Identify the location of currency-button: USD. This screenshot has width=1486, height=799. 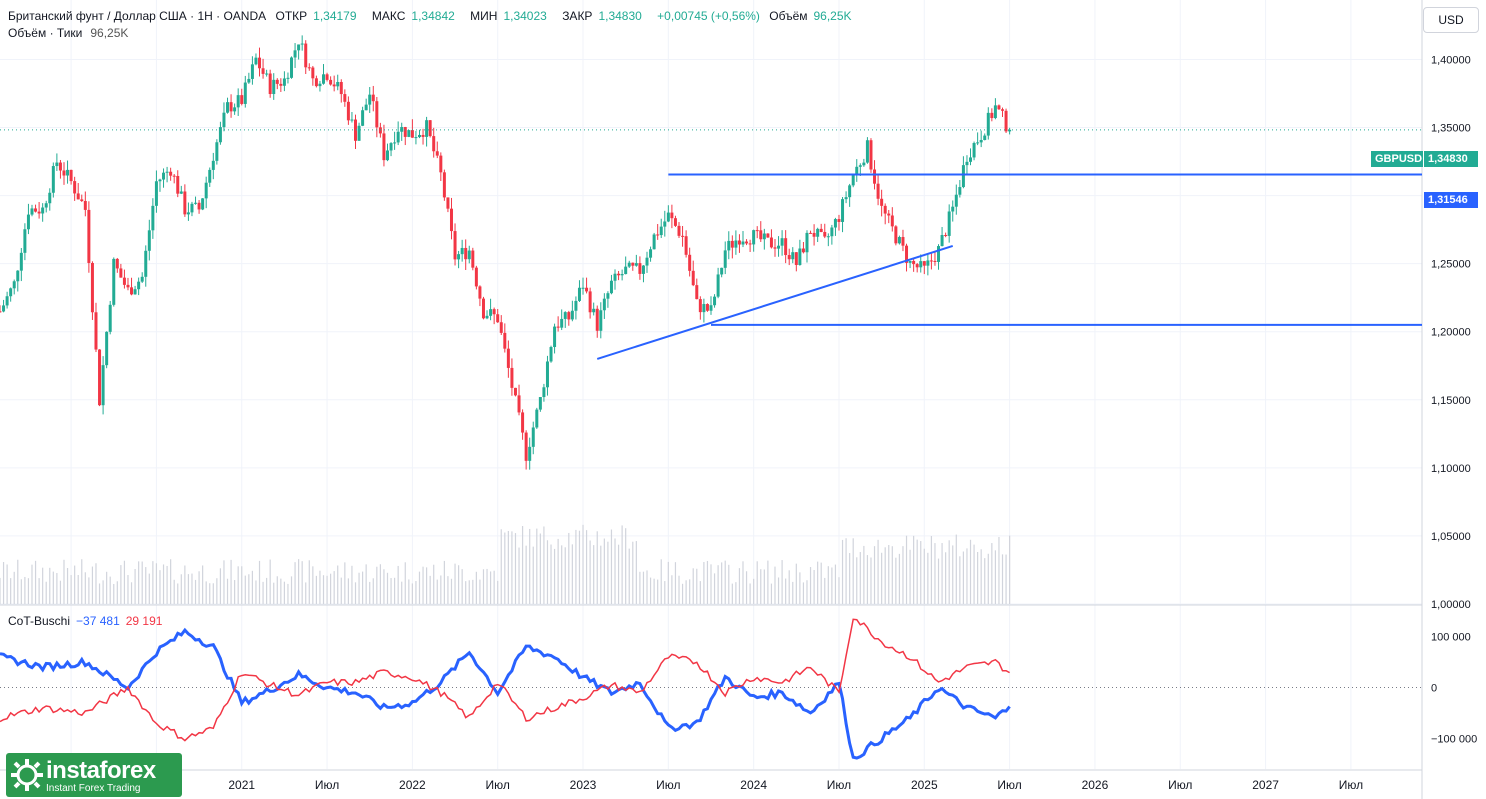
(1451, 20).